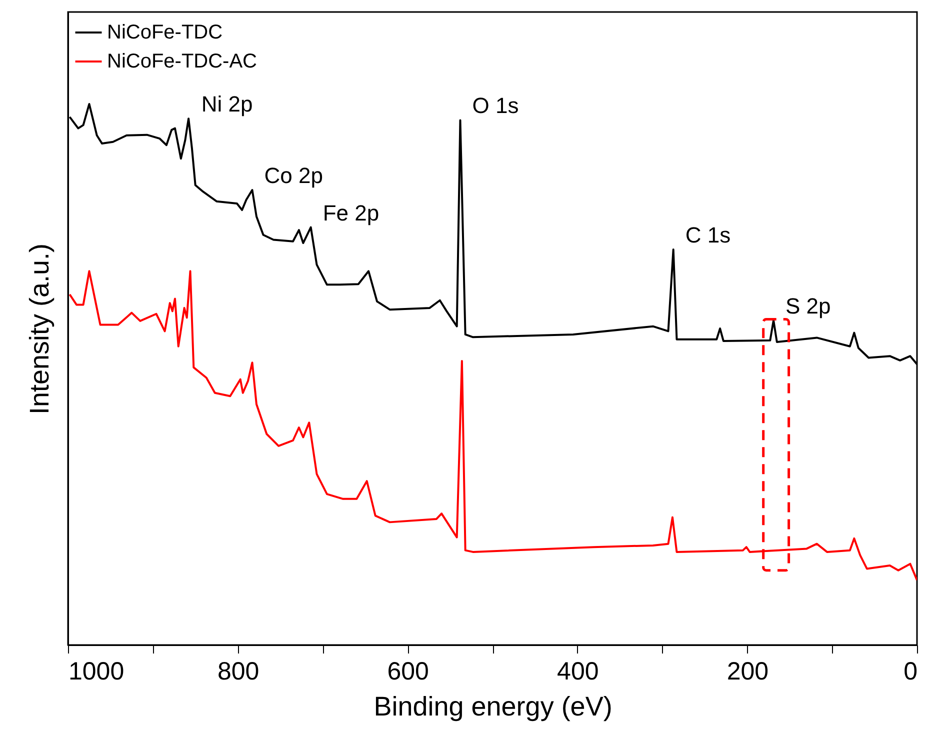  I want to click on legend-label: NiCoFe-TDC-AC, so click(182, 61).